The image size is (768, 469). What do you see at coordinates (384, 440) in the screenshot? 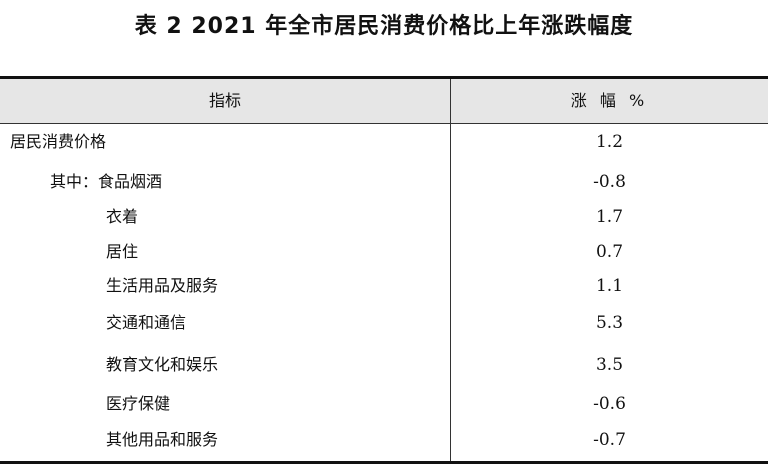
I see `table-row: 其他用品和服务 -0.7` at bounding box center [384, 440].